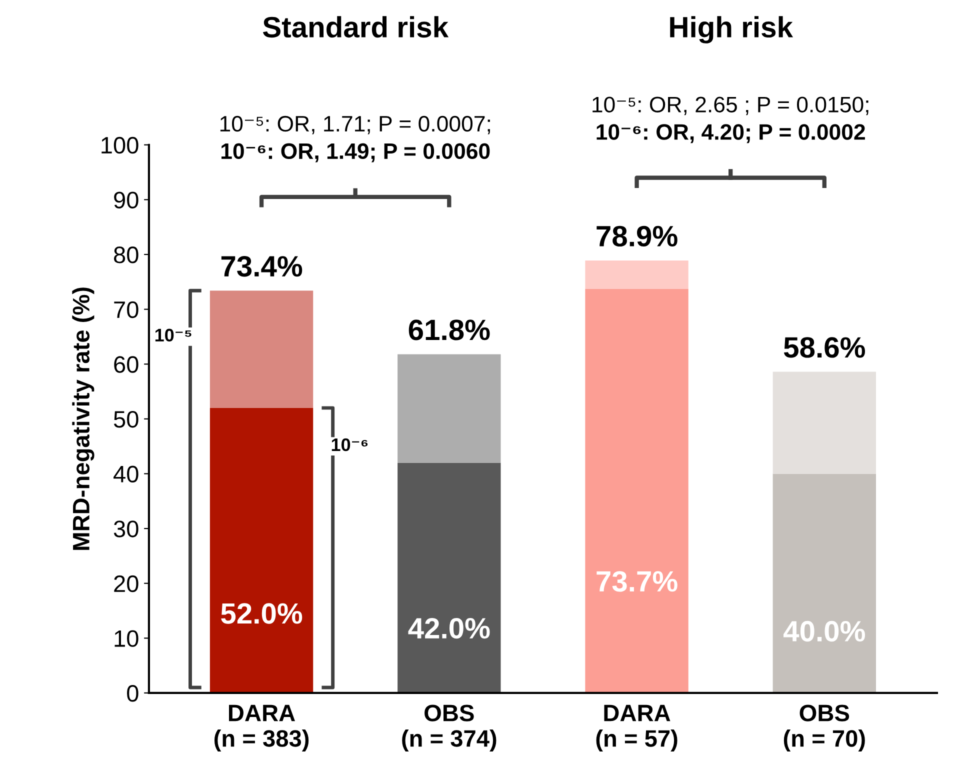 This screenshot has height=783, width=961. What do you see at coordinates (356, 152) in the screenshot?
I see `annotation: 10⁻⁶: OR, 1.49; P = 0.0060` at bounding box center [356, 152].